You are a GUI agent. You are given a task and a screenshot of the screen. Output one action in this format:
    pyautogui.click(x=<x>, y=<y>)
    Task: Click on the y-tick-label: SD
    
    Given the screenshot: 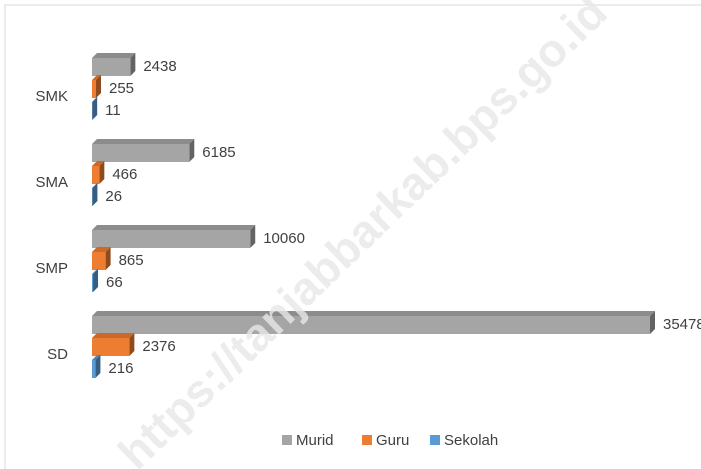 What is the action you would take?
    pyautogui.click(x=57, y=354)
    